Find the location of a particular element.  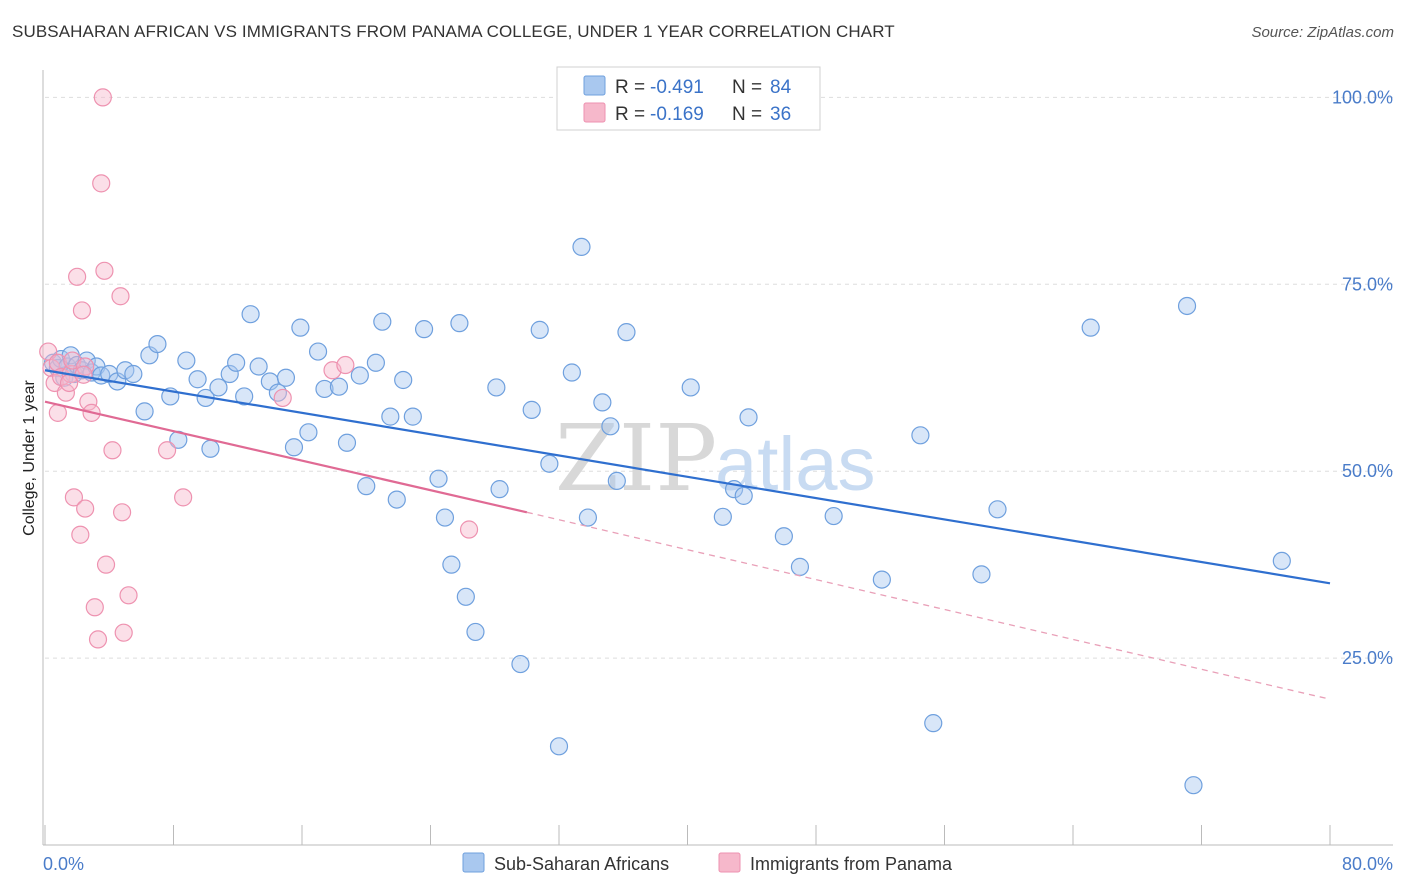

stats-r-value-1: -0.491 is located at coordinates (677, 87).